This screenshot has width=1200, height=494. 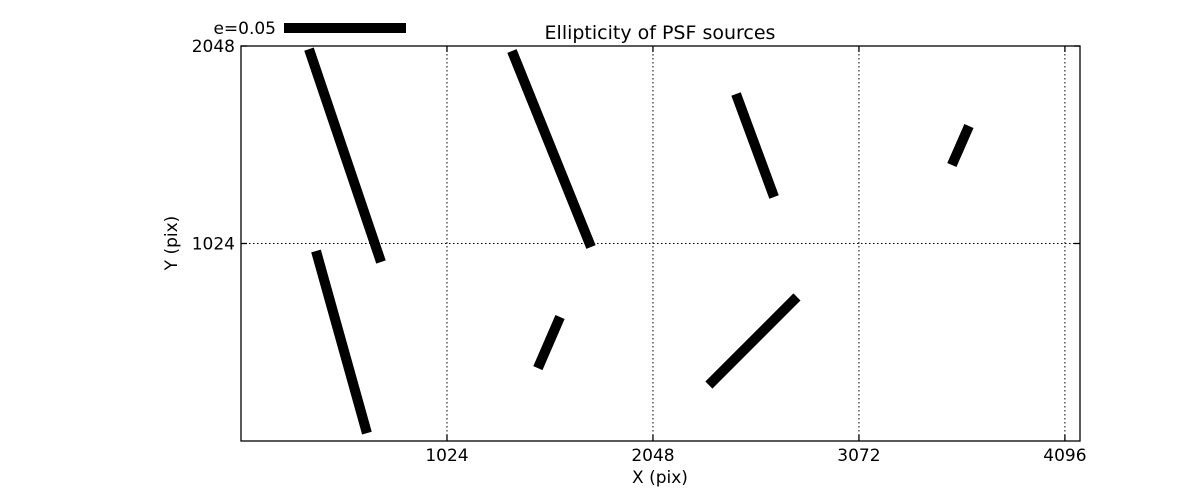 What do you see at coordinates (244, 29) in the screenshot?
I see `legend-label: e=0.05` at bounding box center [244, 29].